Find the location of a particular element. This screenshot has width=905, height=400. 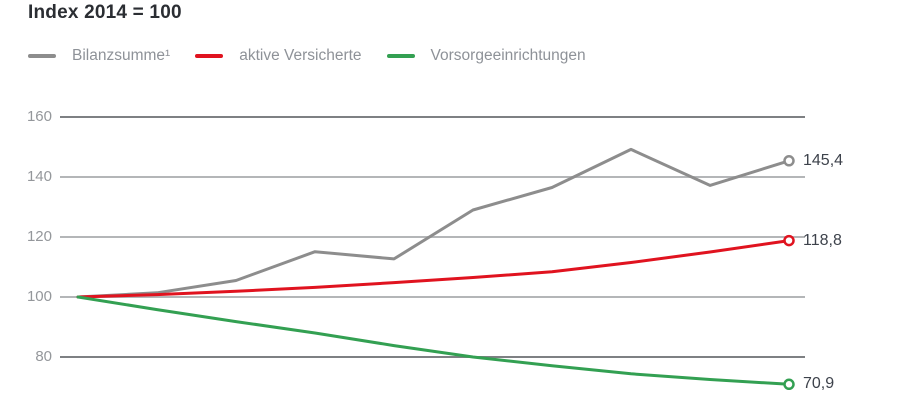

legend-label-aktive-versicherte: aktive Versicherte is located at coordinates (300, 55).